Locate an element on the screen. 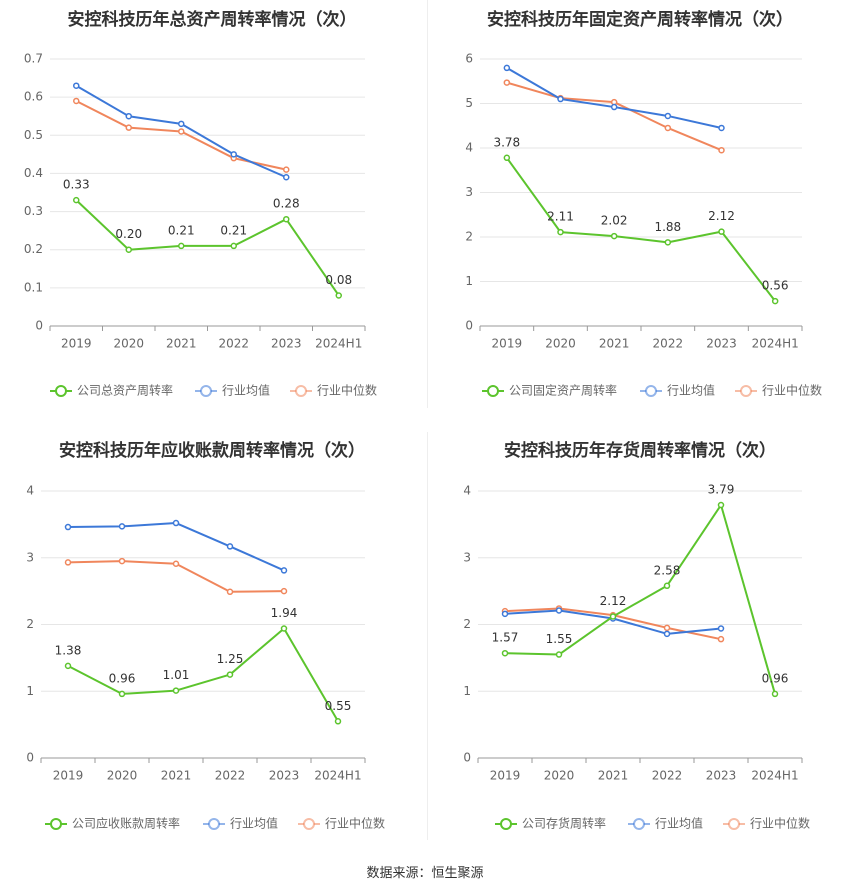  legend-item-1: 公司应收账款周转率 is located at coordinates (112, 823).